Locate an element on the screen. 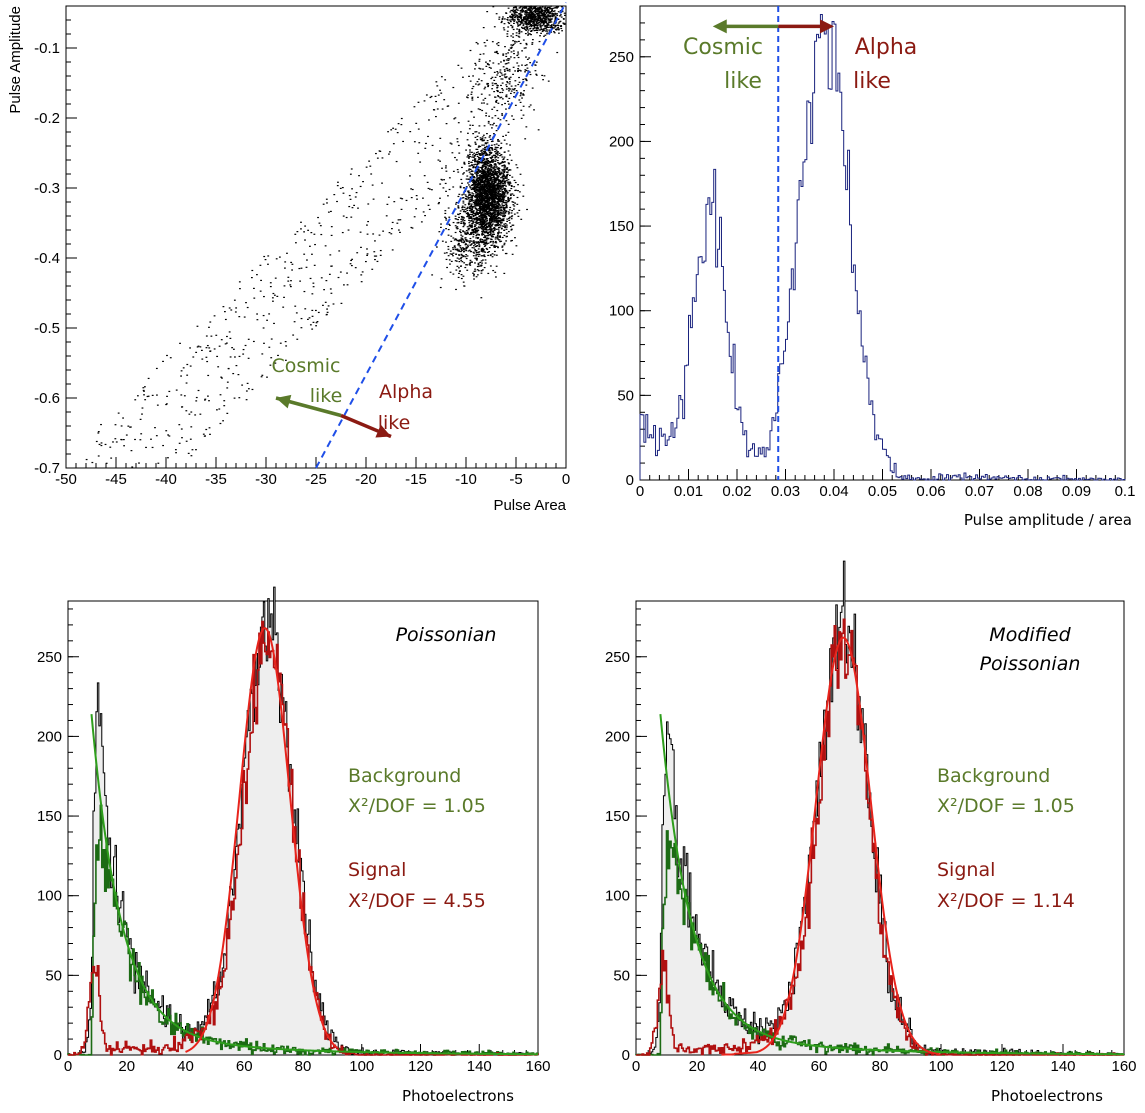 Image resolution: width=1145 pixels, height=1113 pixels. y-tick-label: 50 is located at coordinates (625, 395).